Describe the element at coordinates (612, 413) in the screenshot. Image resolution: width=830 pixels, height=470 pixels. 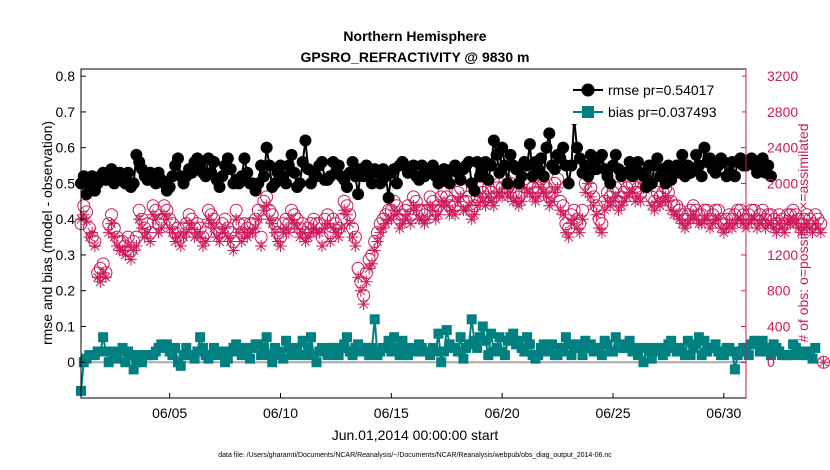
I see `x-tick-label: 06/25` at that location.